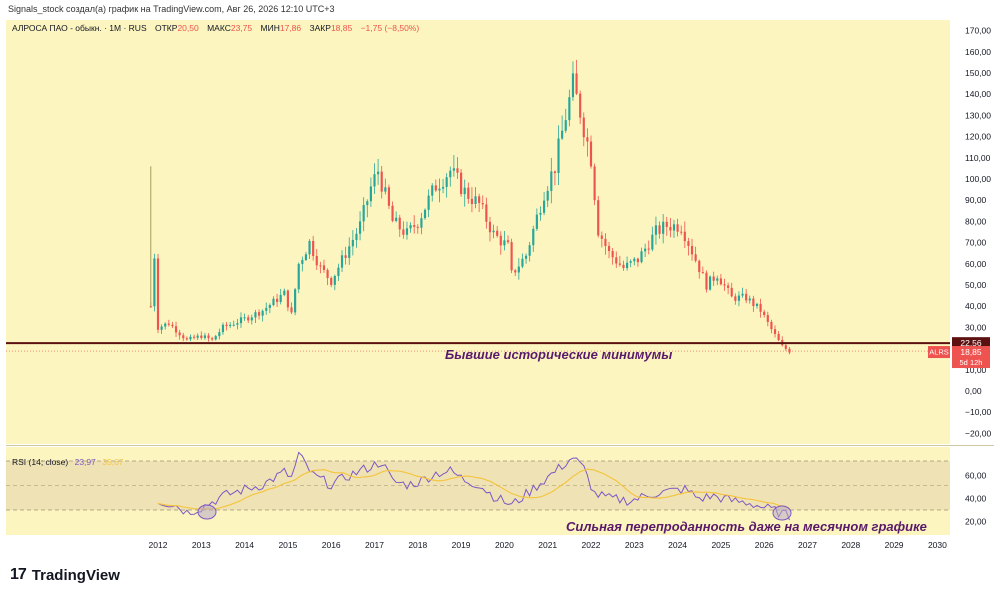 This screenshot has width=1000, height=595. What do you see at coordinates (504, 545) in the screenshot?
I see `time-tick-label: 2020` at bounding box center [504, 545].